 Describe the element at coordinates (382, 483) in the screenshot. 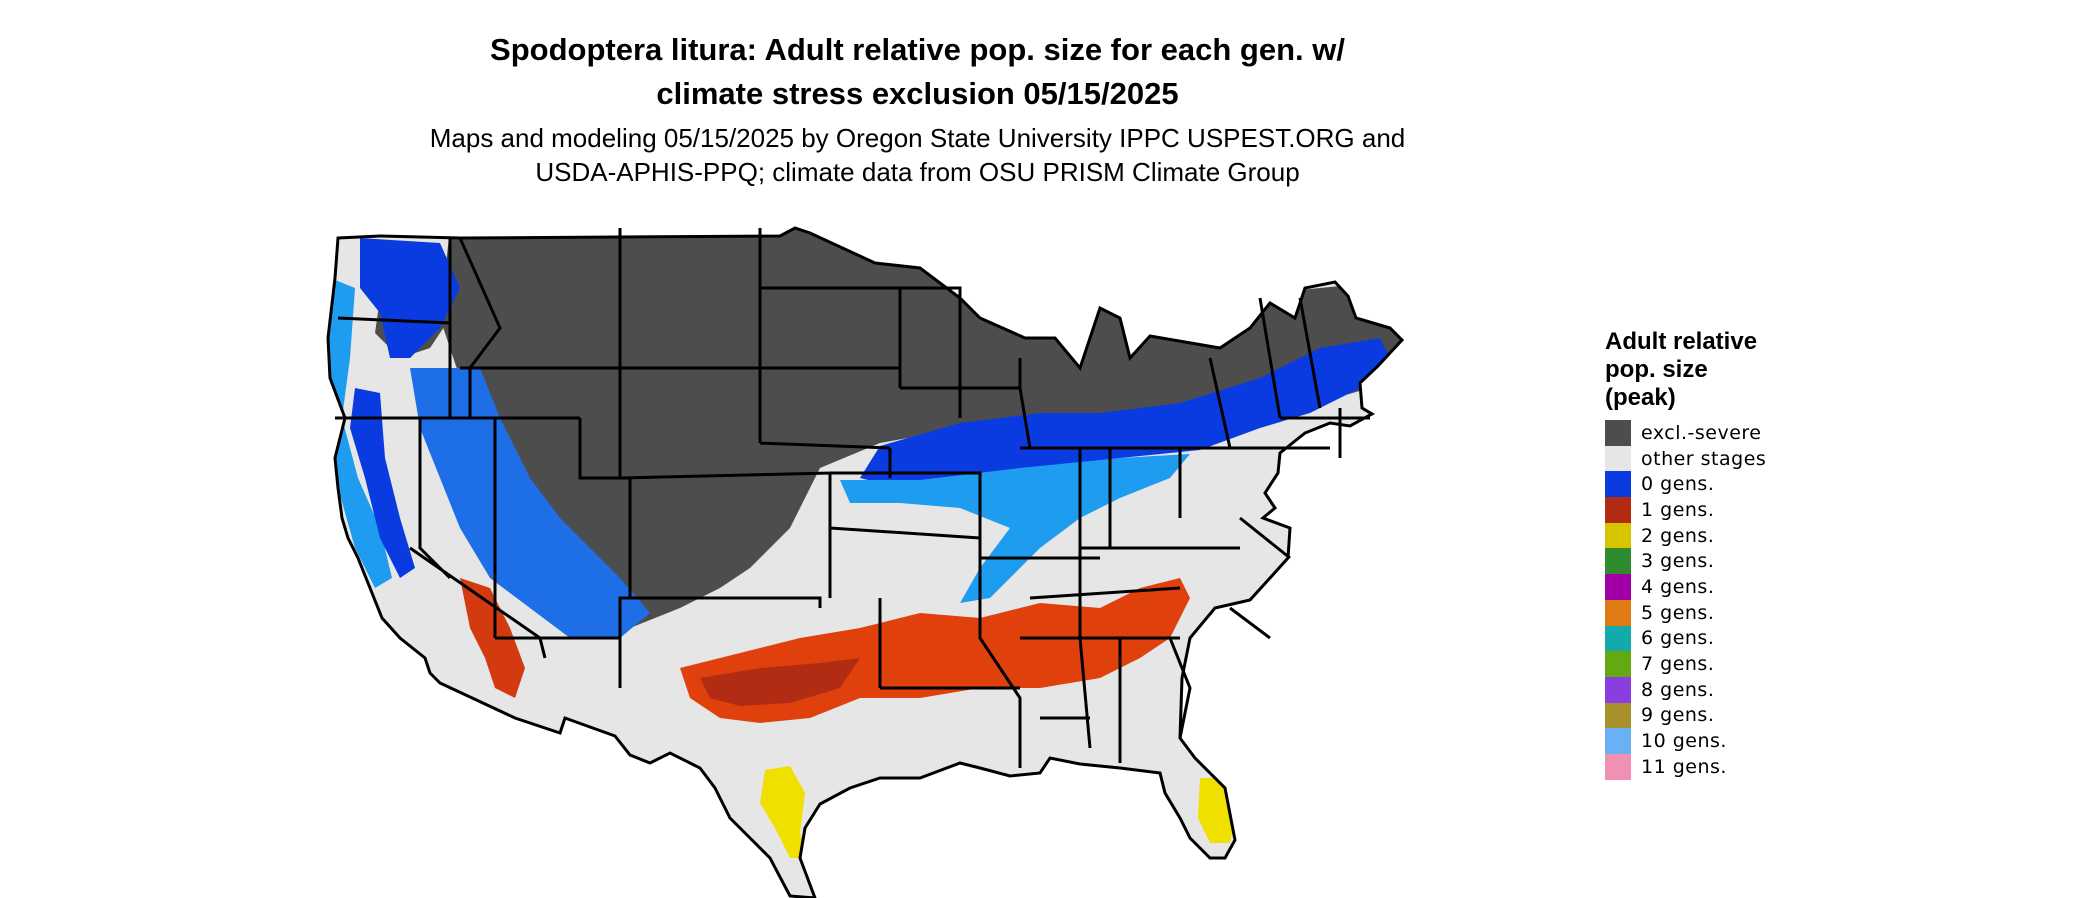

I see `gen0-region-sierra` at that location.